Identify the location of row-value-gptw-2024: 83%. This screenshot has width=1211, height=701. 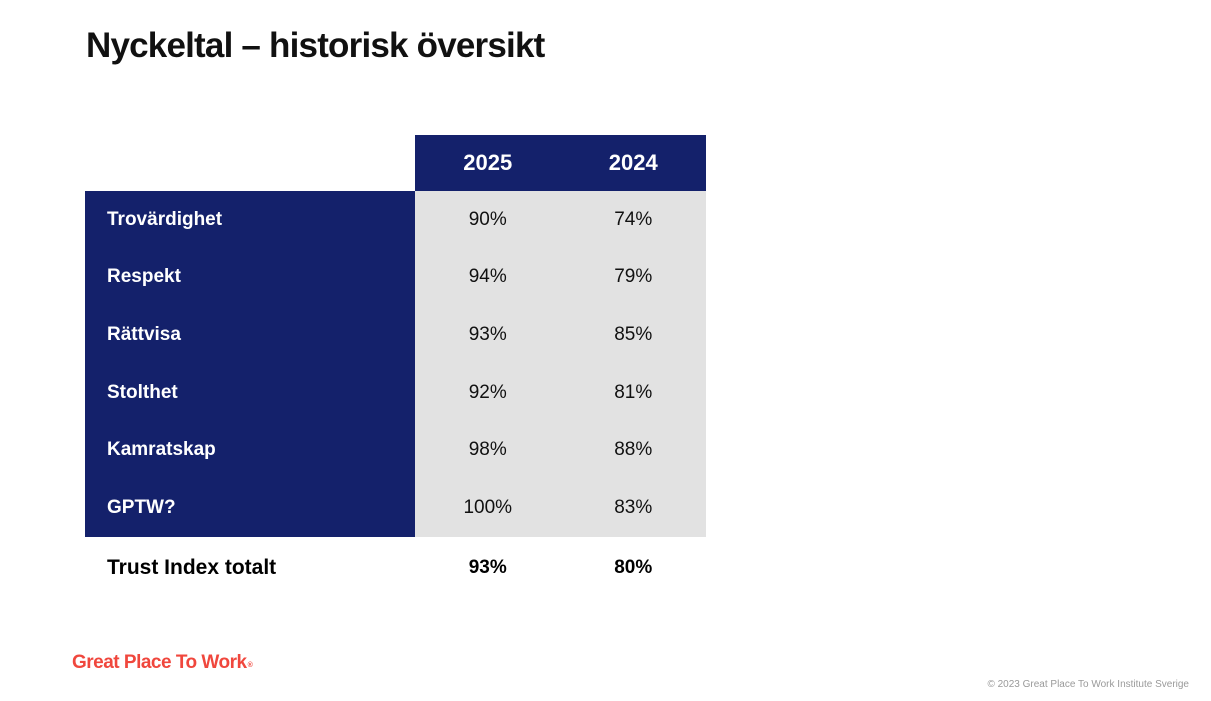
(633, 508).